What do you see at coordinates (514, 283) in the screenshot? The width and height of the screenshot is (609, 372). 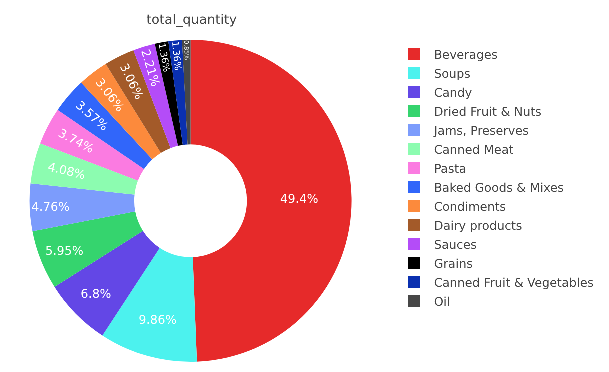 I see `legend-label: Canned Fruit & Vegetables` at bounding box center [514, 283].